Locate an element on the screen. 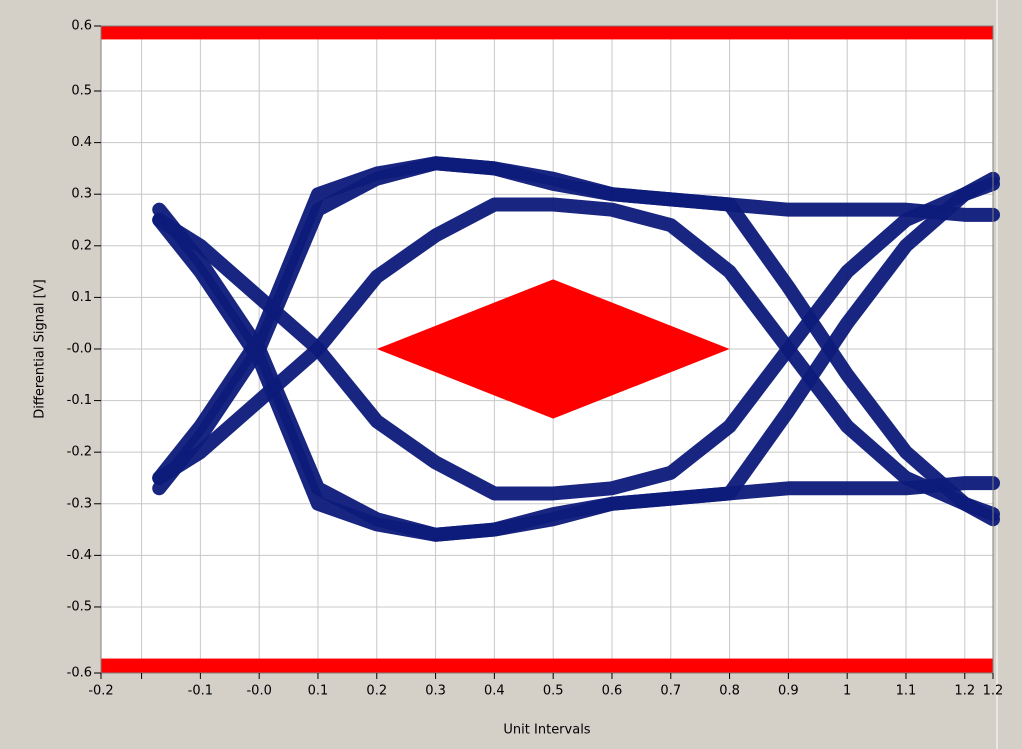 The width and height of the screenshot is (1022, 749). y-axis-label: Differential Signal [V] is located at coordinates (40, 348).